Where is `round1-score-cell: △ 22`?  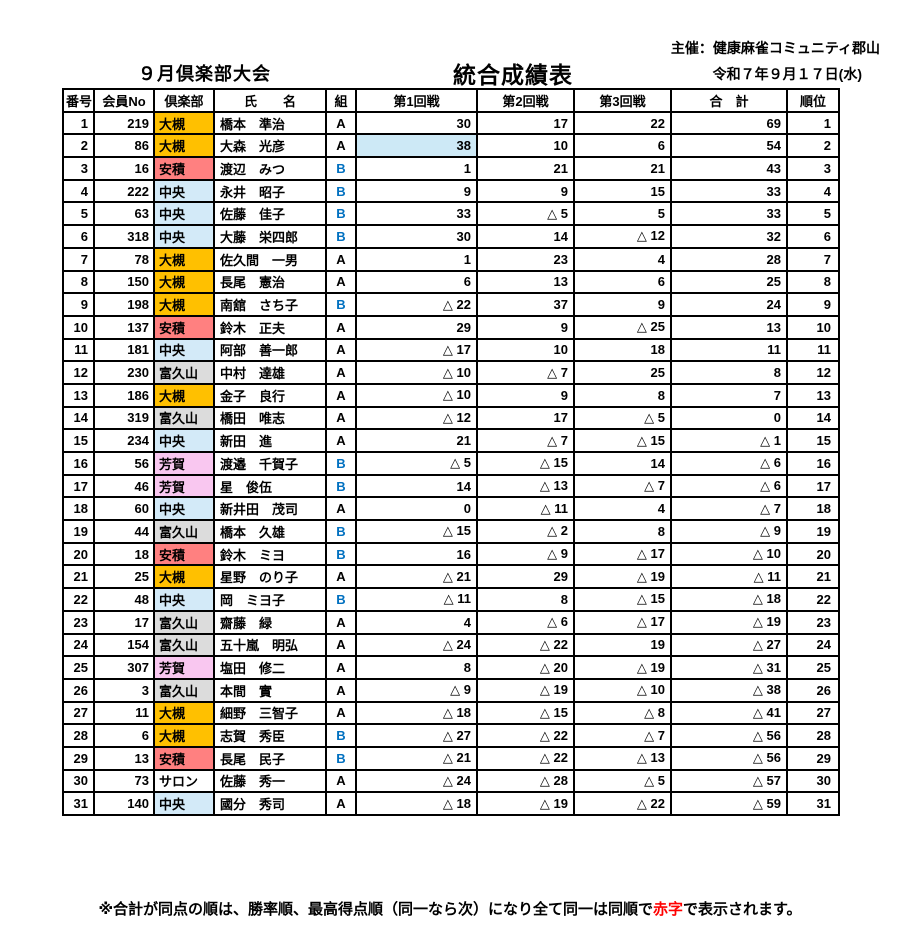
round1-score-cell: △ 22 is located at coordinates (416, 304).